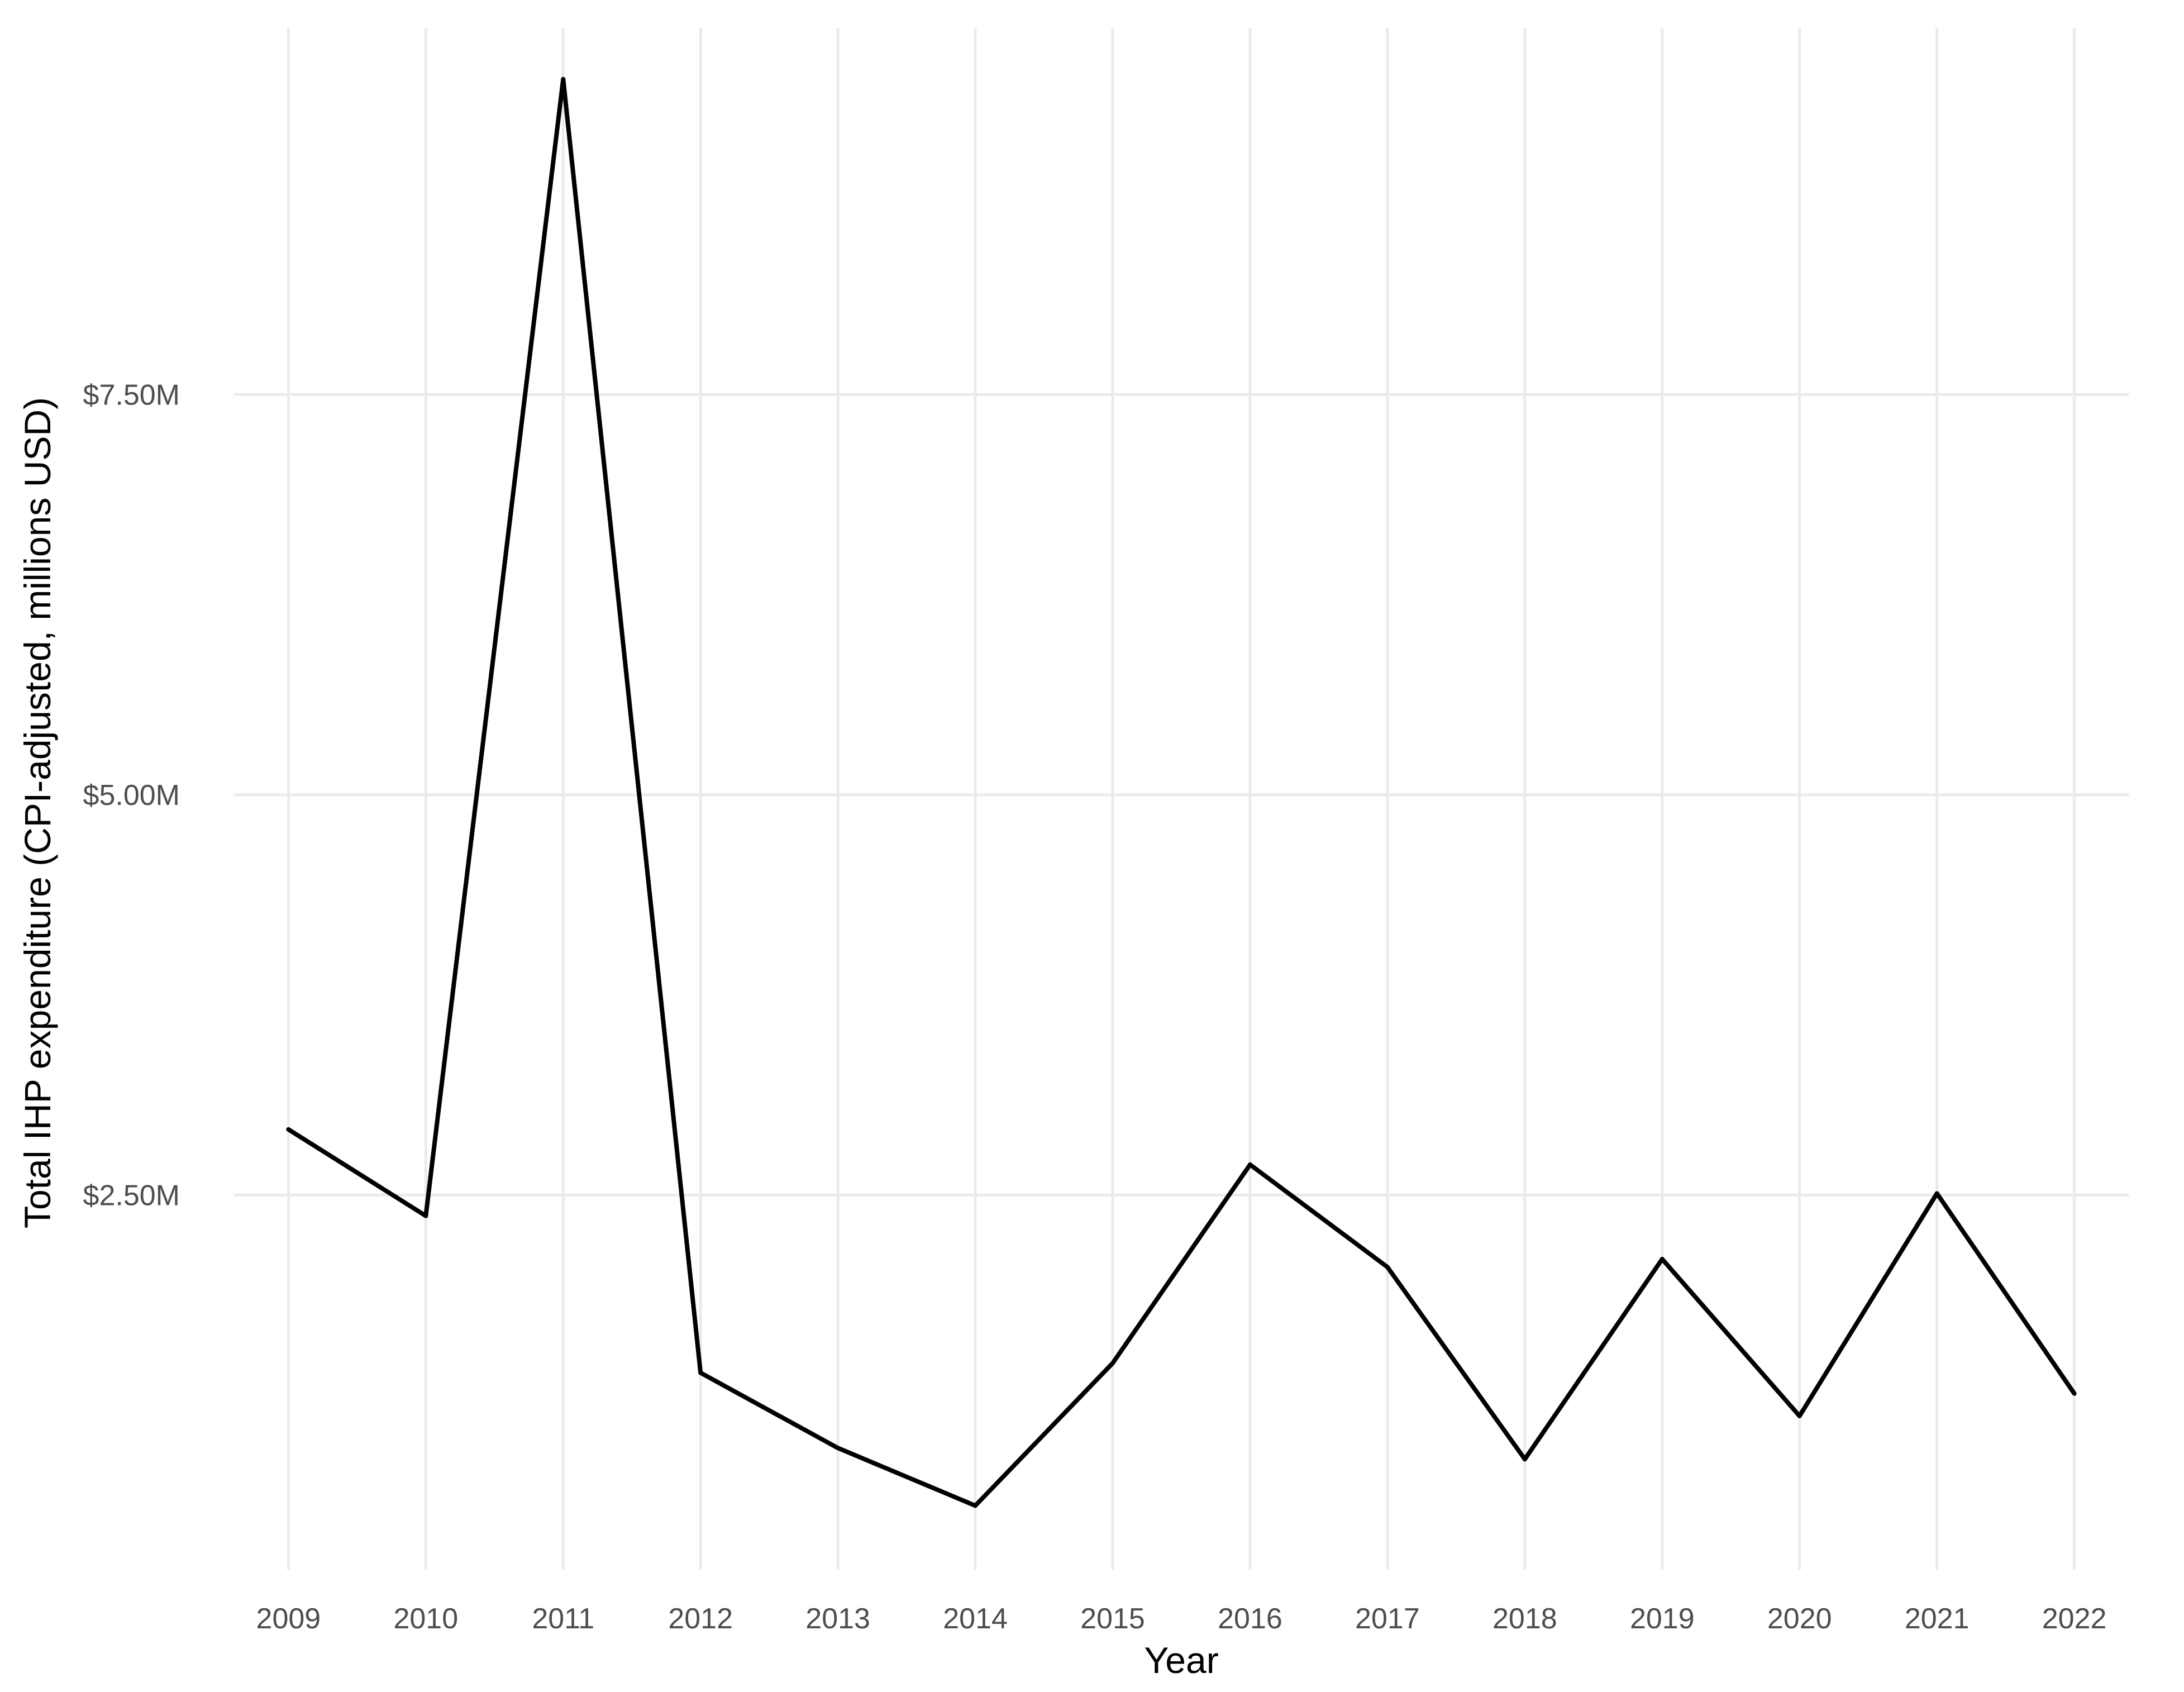 This screenshot has width=2184, height=1692. What do you see at coordinates (563, 1619) in the screenshot?
I see `x-tick-label: 2011` at bounding box center [563, 1619].